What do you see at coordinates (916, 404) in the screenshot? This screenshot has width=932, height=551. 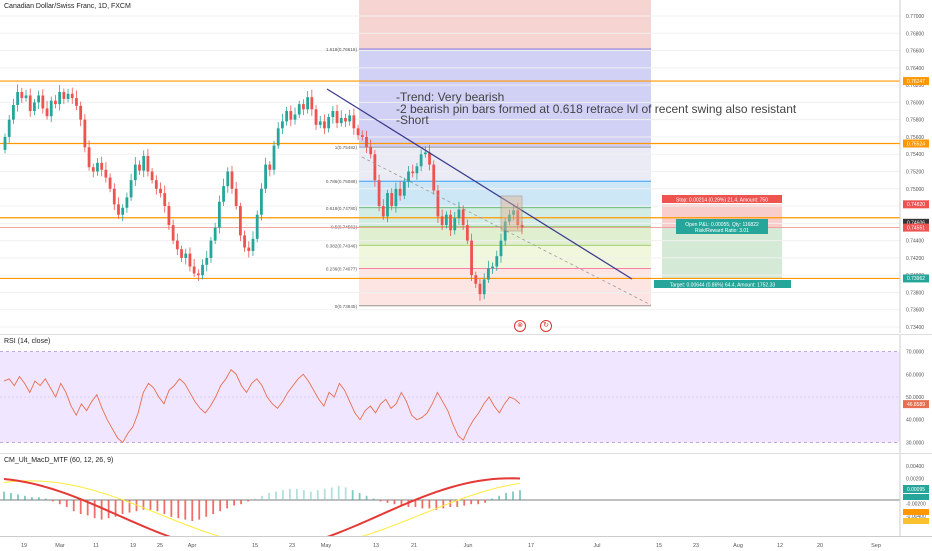 I see `rsi-current-bg` at bounding box center [916, 404].